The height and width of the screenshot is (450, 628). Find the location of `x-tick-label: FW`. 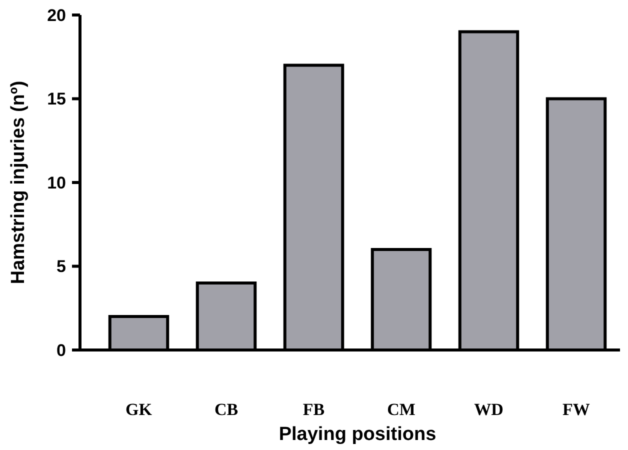

x-tick-label: FW is located at coordinates (576, 409).